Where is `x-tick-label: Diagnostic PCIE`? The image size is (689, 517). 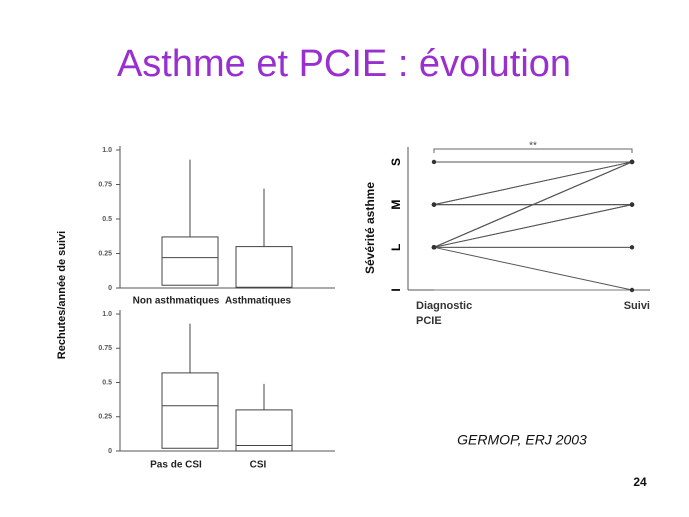
x-tick-label: Diagnostic PCIE is located at coordinates (444, 313).